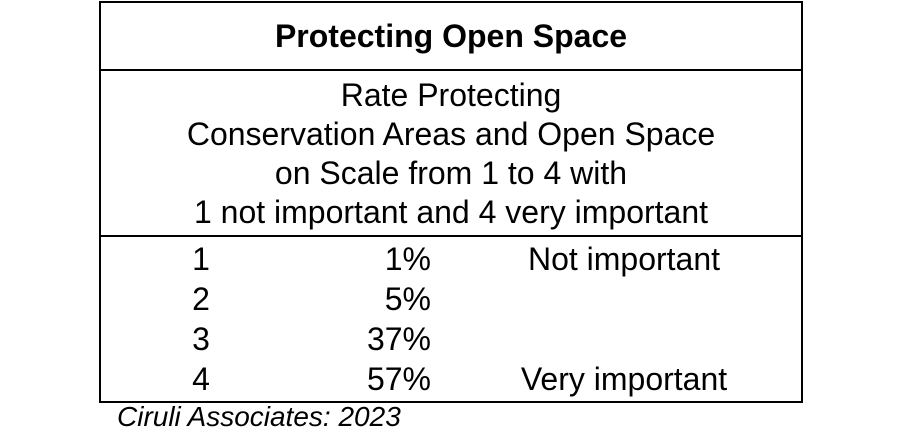  I want to click on scale-label: Not important, so click(624, 259).